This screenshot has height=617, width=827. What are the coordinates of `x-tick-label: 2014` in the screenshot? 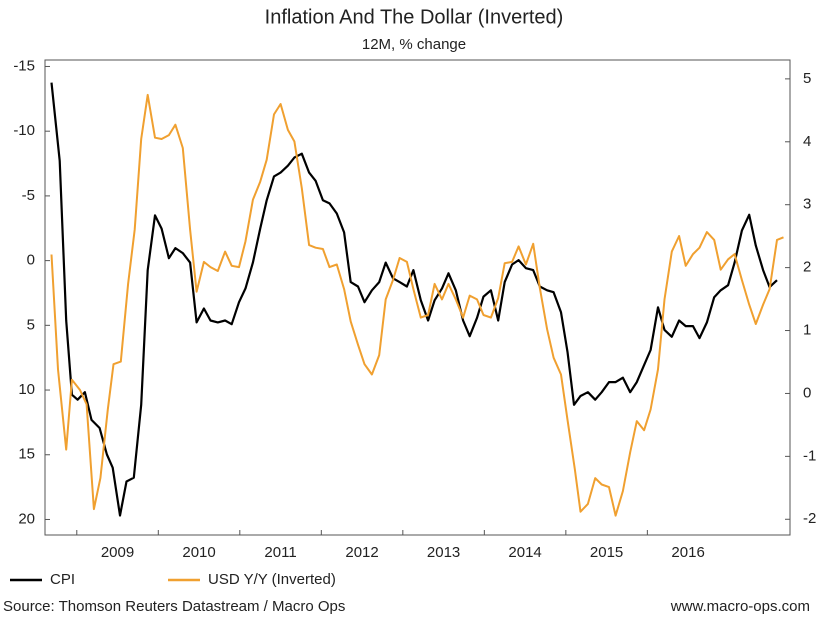 It's located at (524, 552).